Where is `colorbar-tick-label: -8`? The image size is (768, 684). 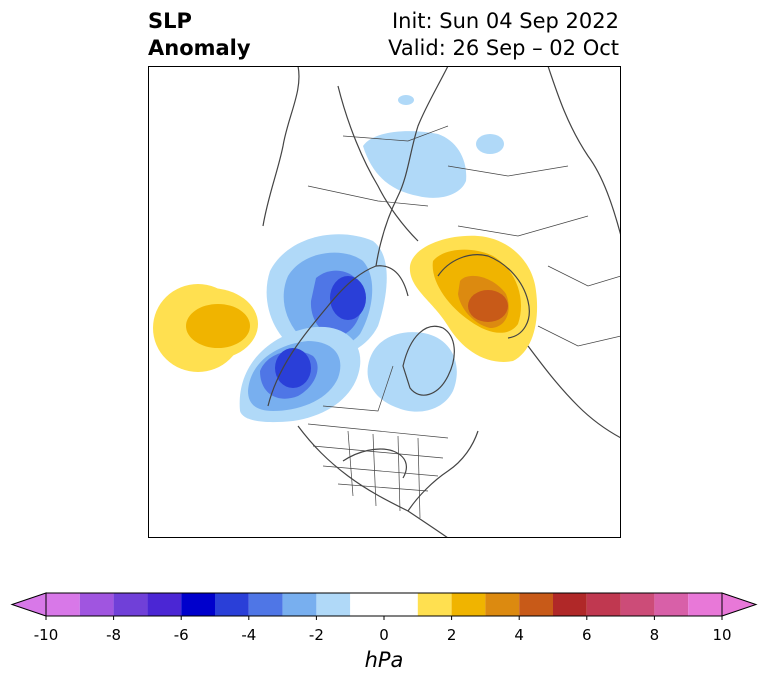
colorbar-tick-label: -8 is located at coordinates (113, 635).